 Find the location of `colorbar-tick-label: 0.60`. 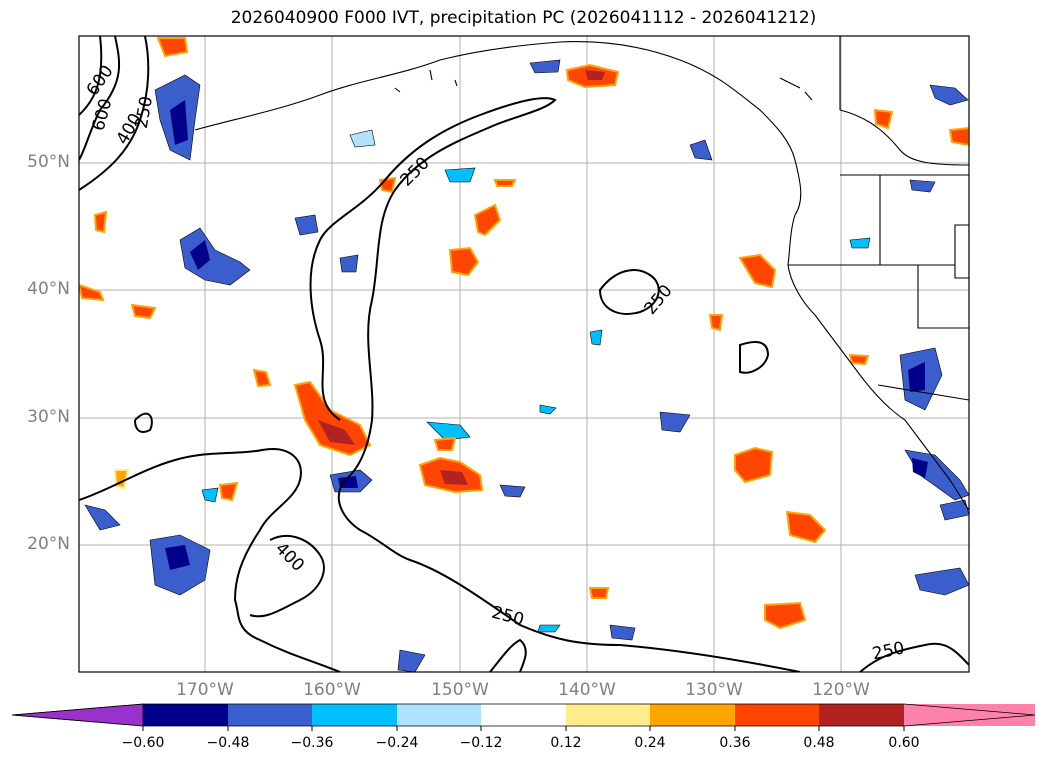

colorbar-tick-label: 0.60 is located at coordinates (904, 743).